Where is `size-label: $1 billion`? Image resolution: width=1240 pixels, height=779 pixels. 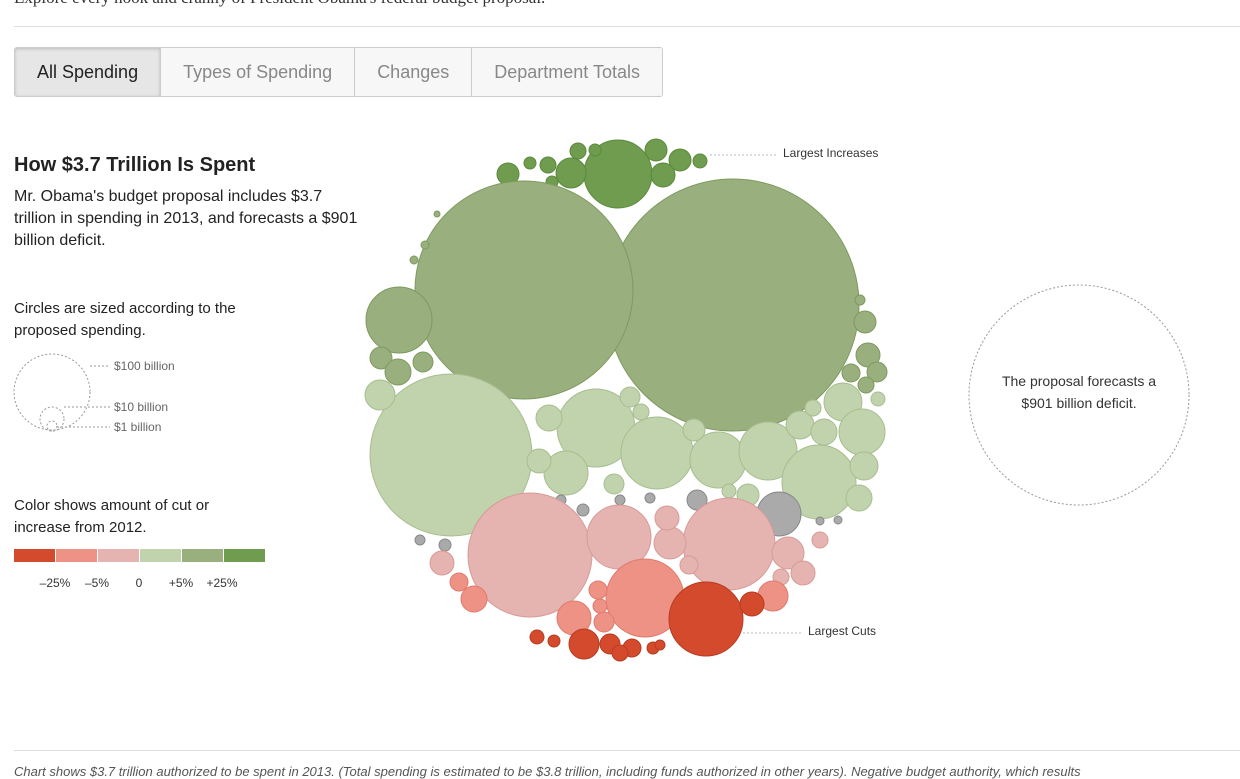 size-label: $1 billion is located at coordinates (137, 427).